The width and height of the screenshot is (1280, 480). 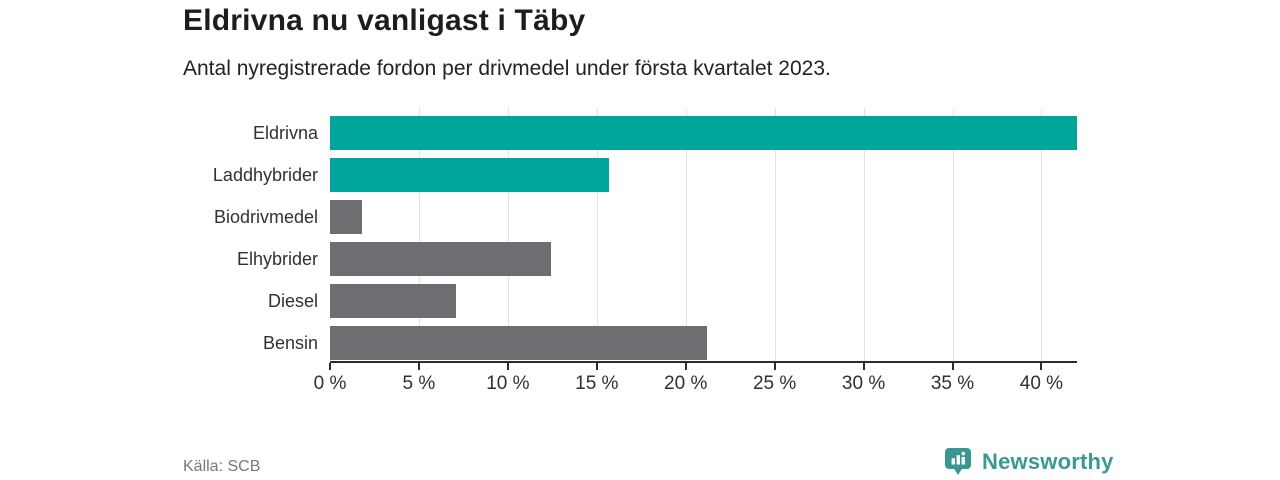 I want to click on x-tick-label-20: 20 %, so click(x=686, y=383).